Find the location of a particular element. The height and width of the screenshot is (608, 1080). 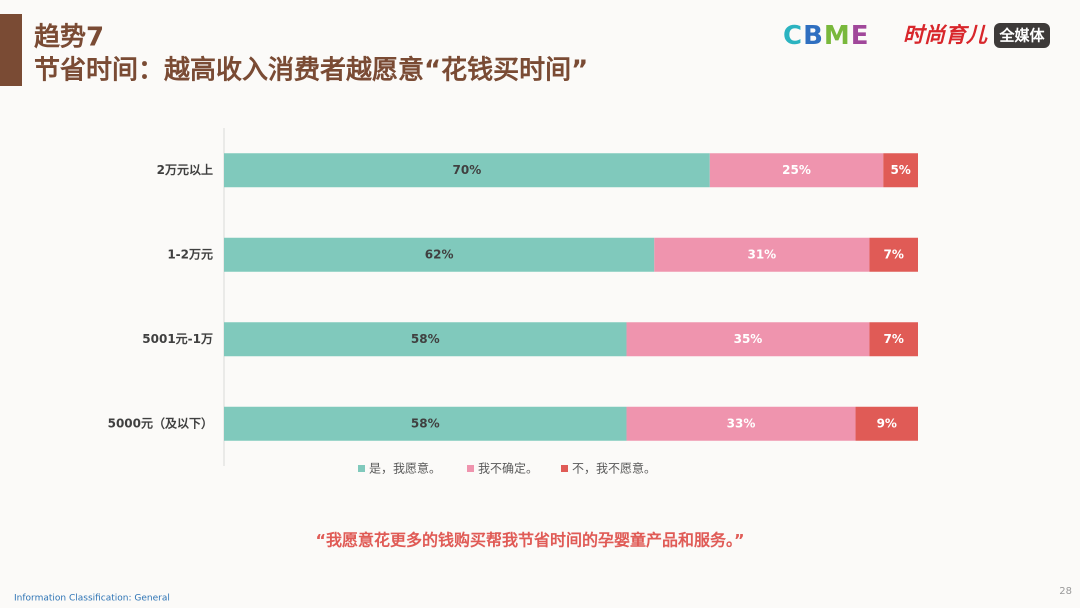

logo-media: 全媒体 is located at coordinates (1021, 36).